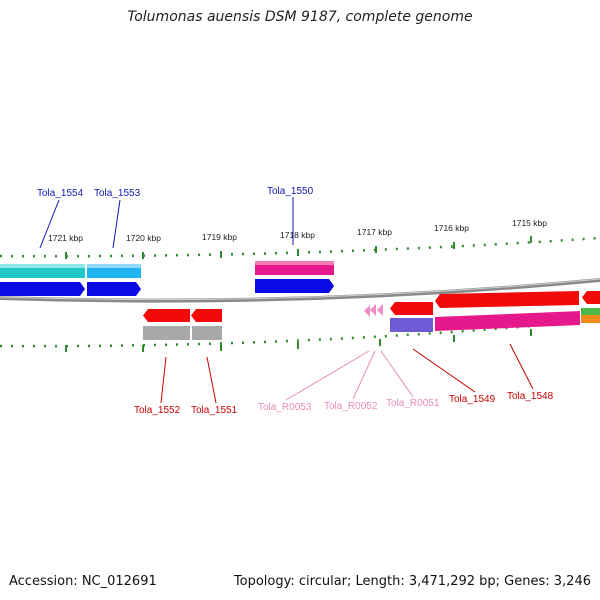 The height and width of the screenshot is (600, 600). What do you see at coordinates (65, 238) in the screenshot?
I see `scale-label: 1721 kbp` at bounding box center [65, 238].